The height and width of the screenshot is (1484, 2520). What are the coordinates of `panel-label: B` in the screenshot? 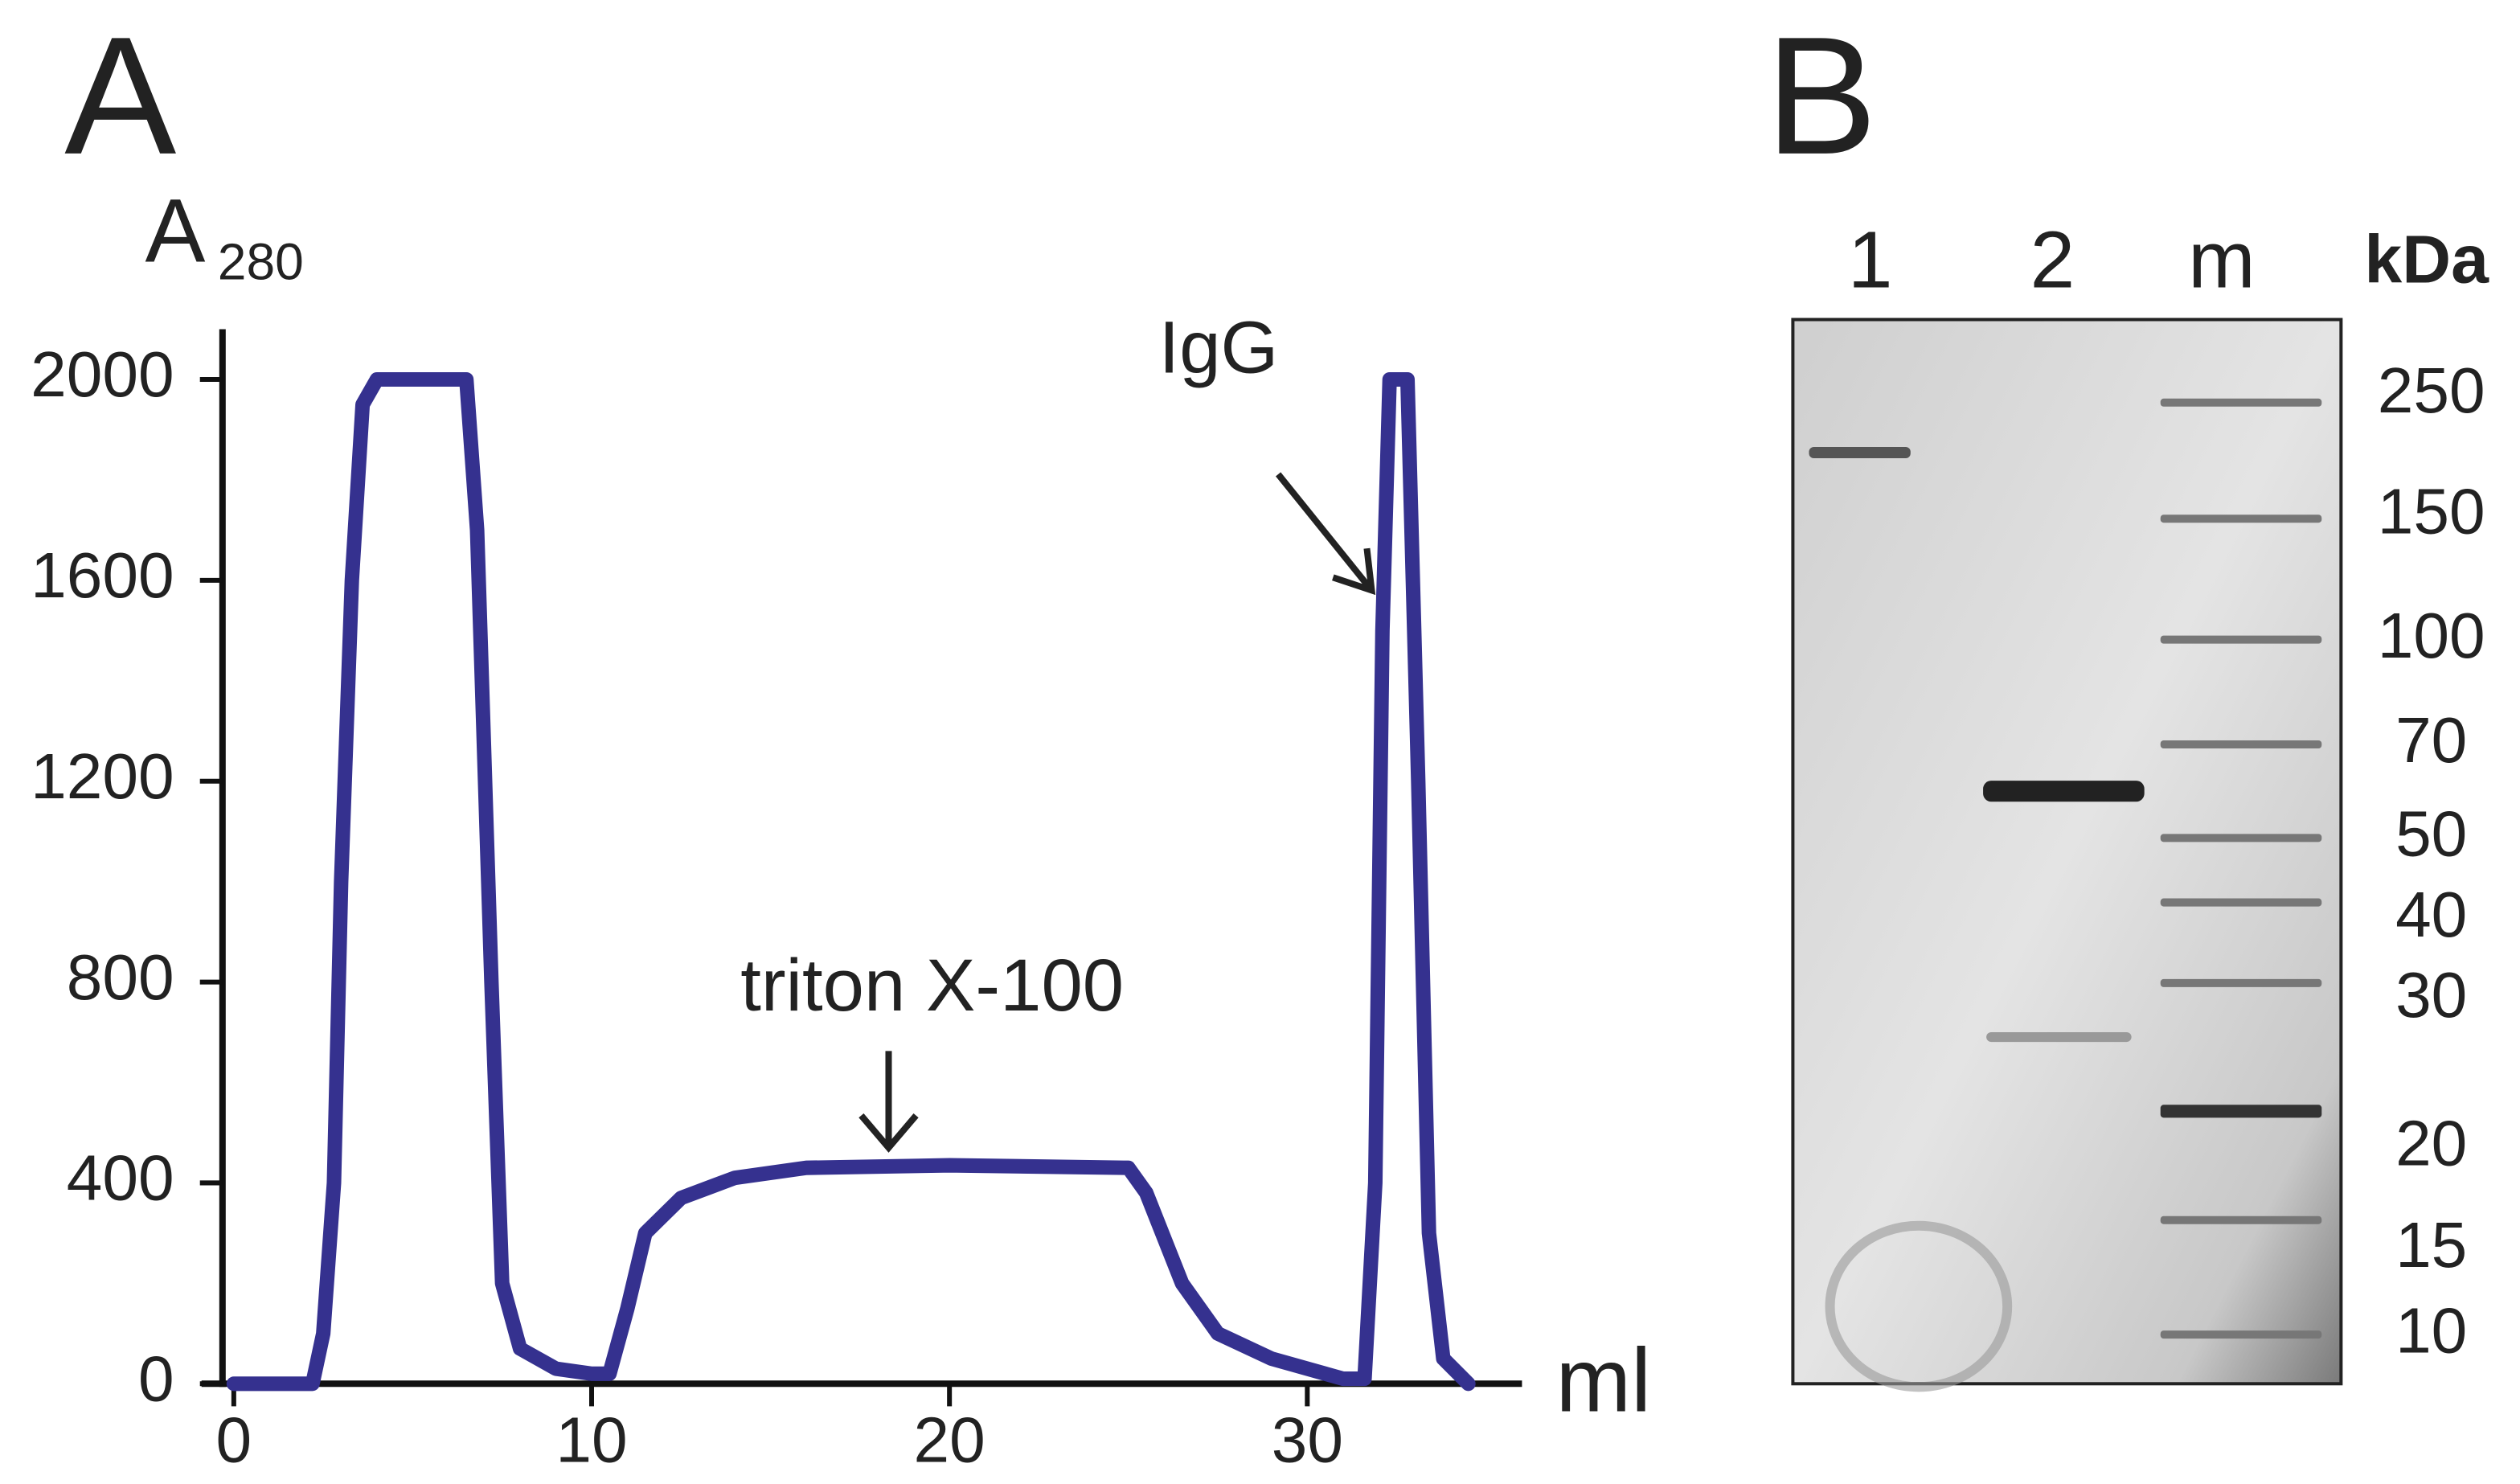 It's located at (1821, 96).